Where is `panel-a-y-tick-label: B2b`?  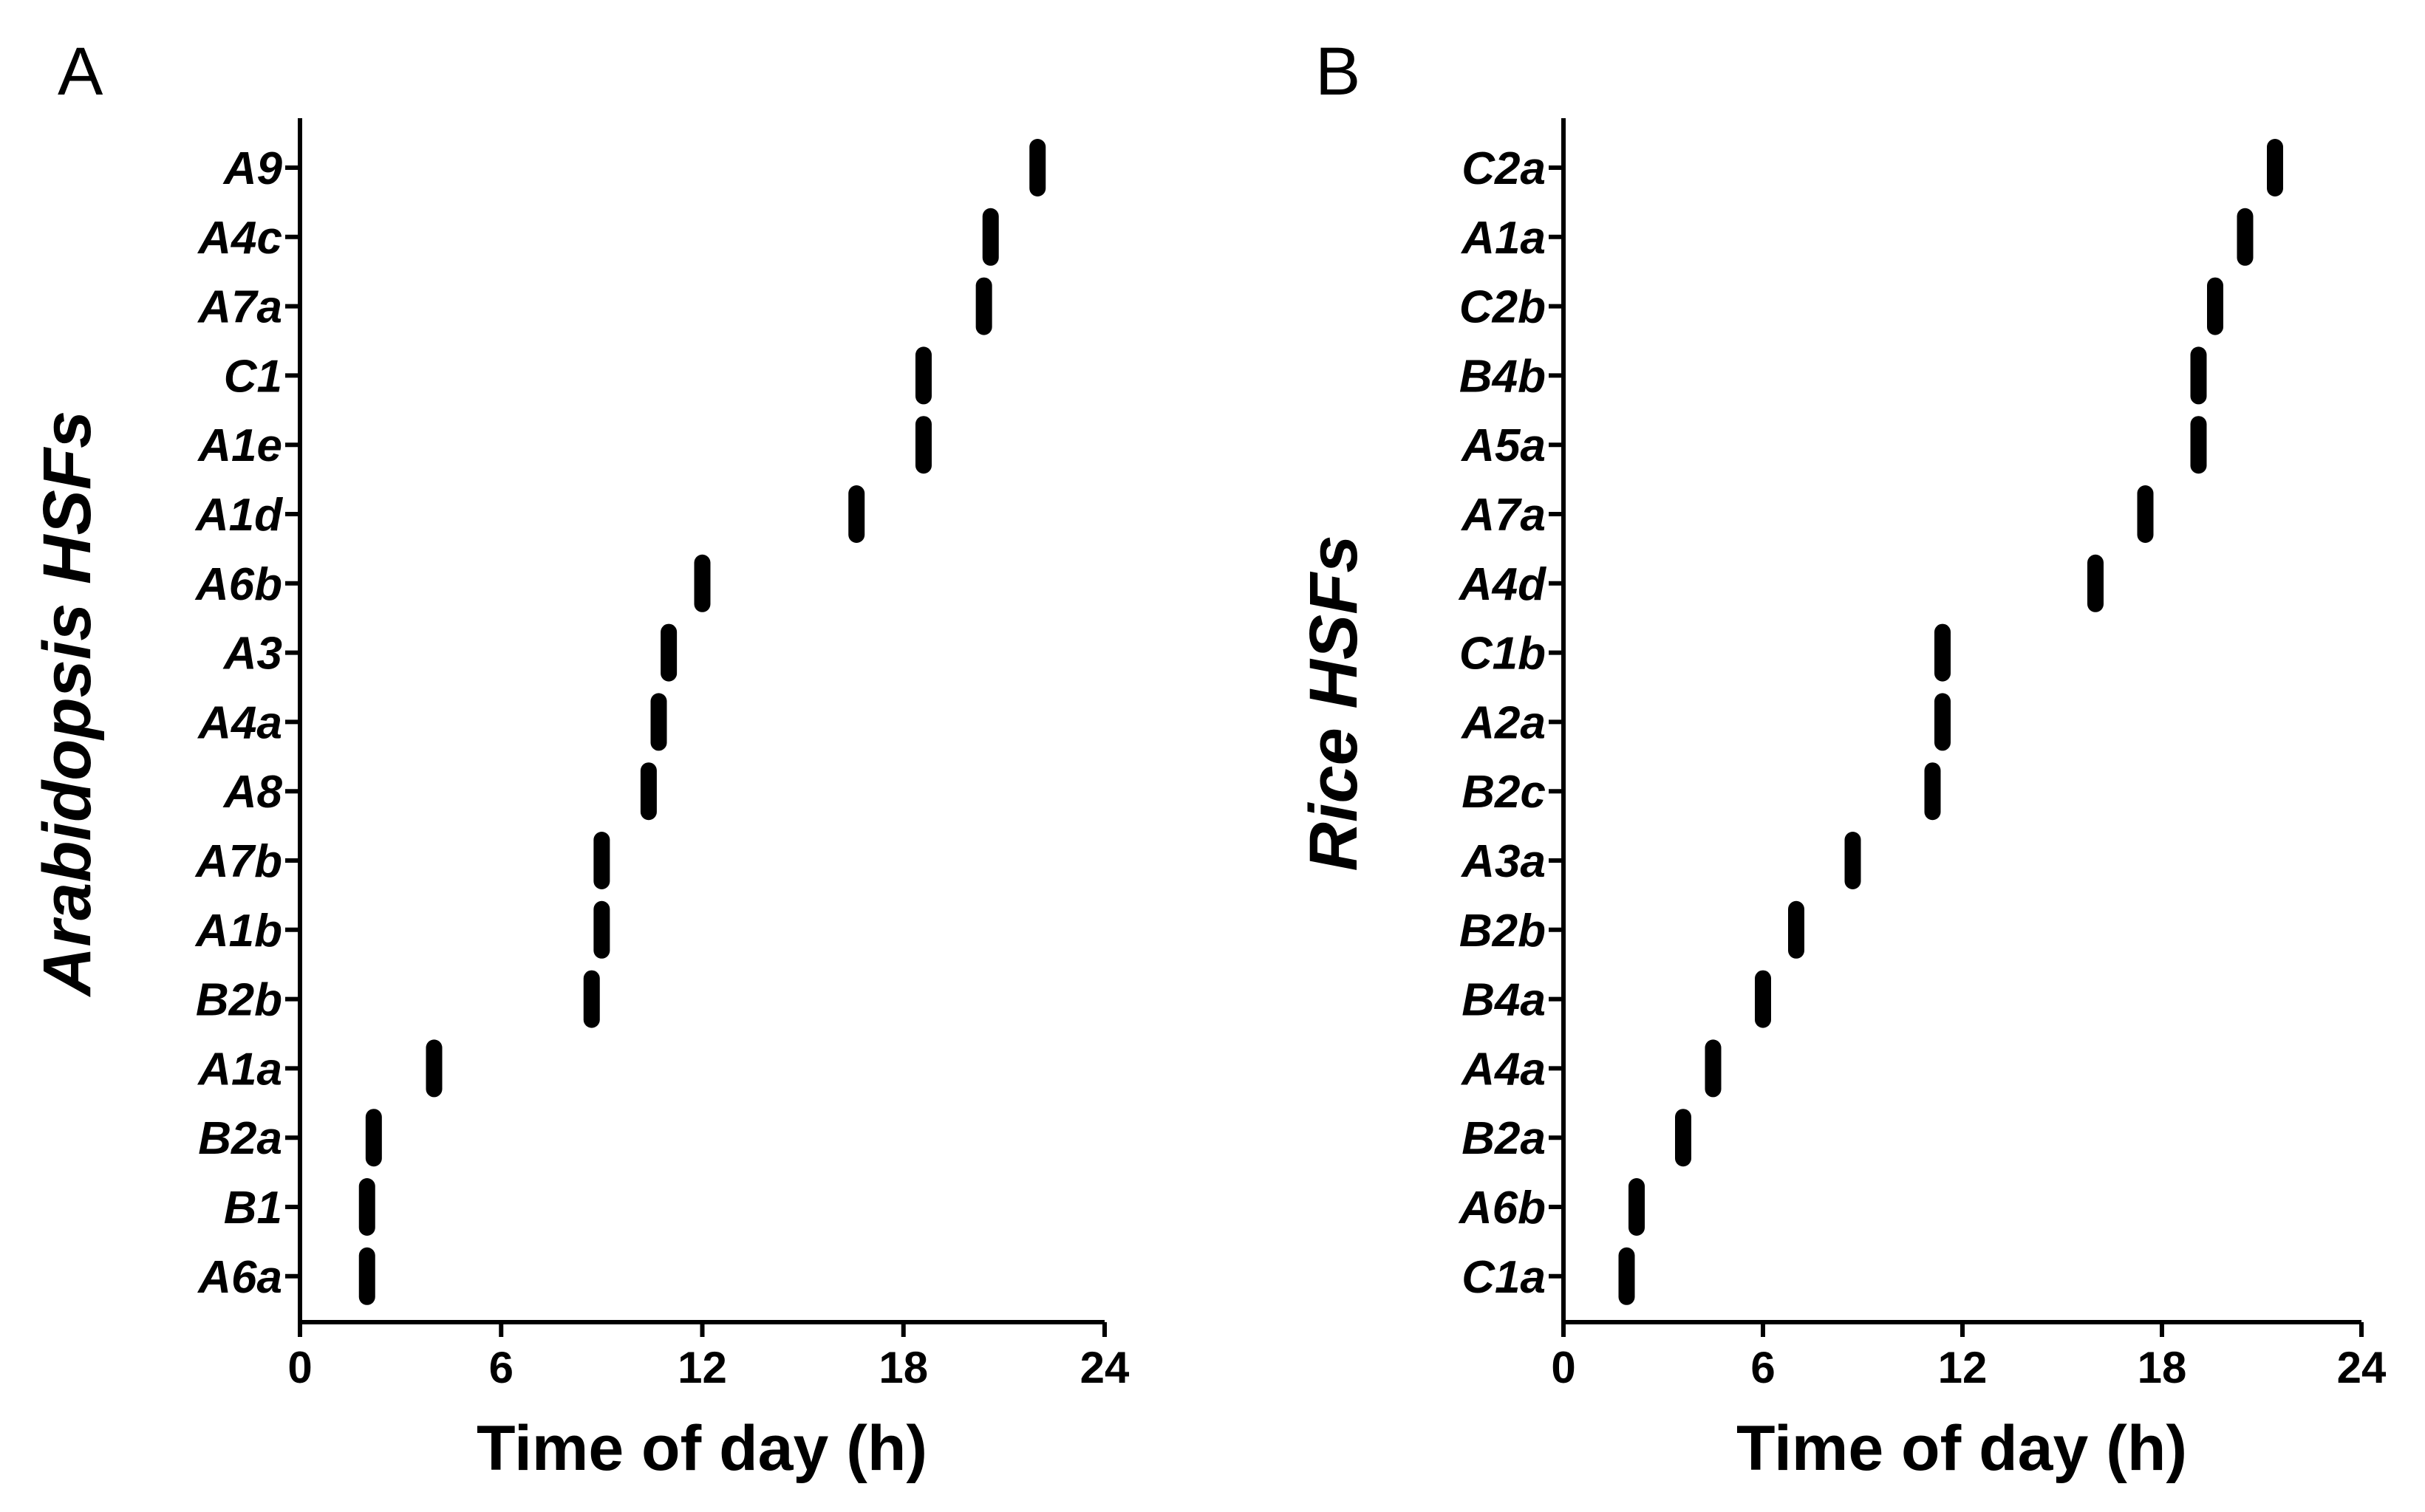
panel-a-y-tick-label: B2b is located at coordinates (239, 1000).